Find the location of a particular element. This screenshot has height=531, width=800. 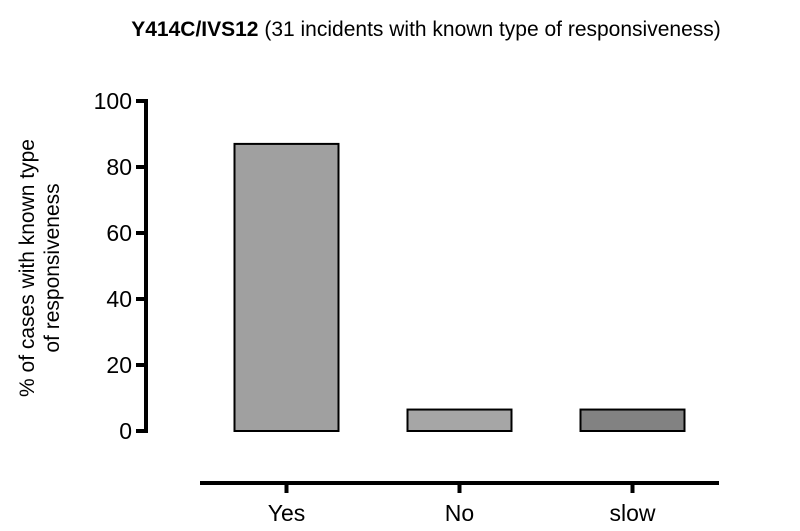

x-tick-label: No is located at coordinates (459, 513).